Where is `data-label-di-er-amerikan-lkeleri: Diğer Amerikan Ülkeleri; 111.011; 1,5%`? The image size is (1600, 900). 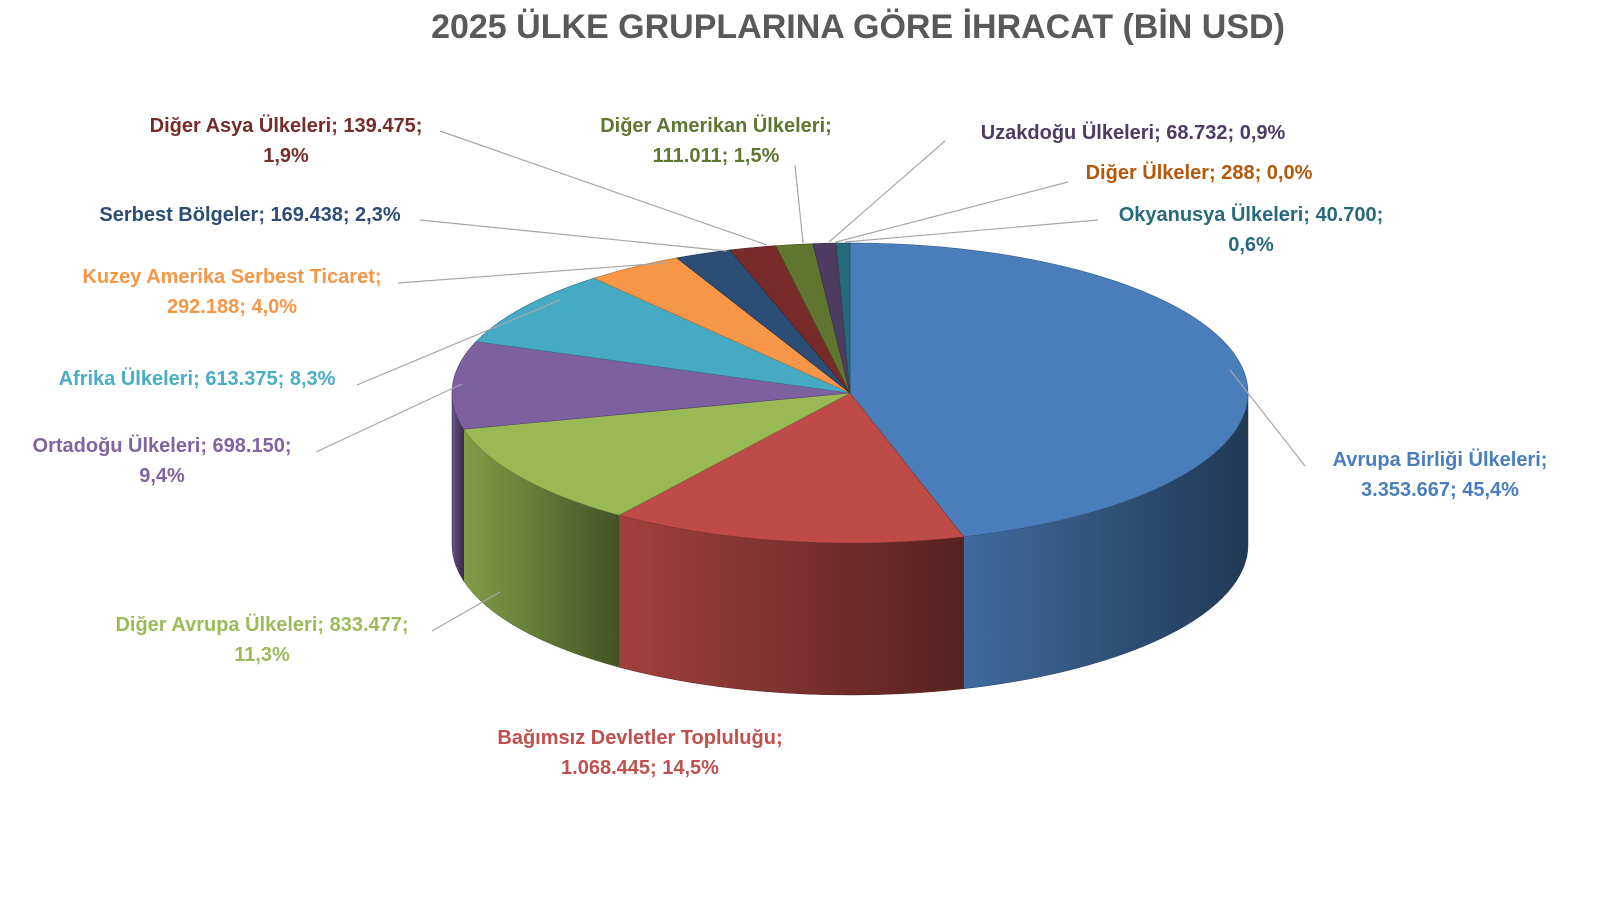
data-label-di-er-amerikan-lkeleri: Diğer Amerikan Ülkeleri; 111.011; 1,5% is located at coordinates (716, 141).